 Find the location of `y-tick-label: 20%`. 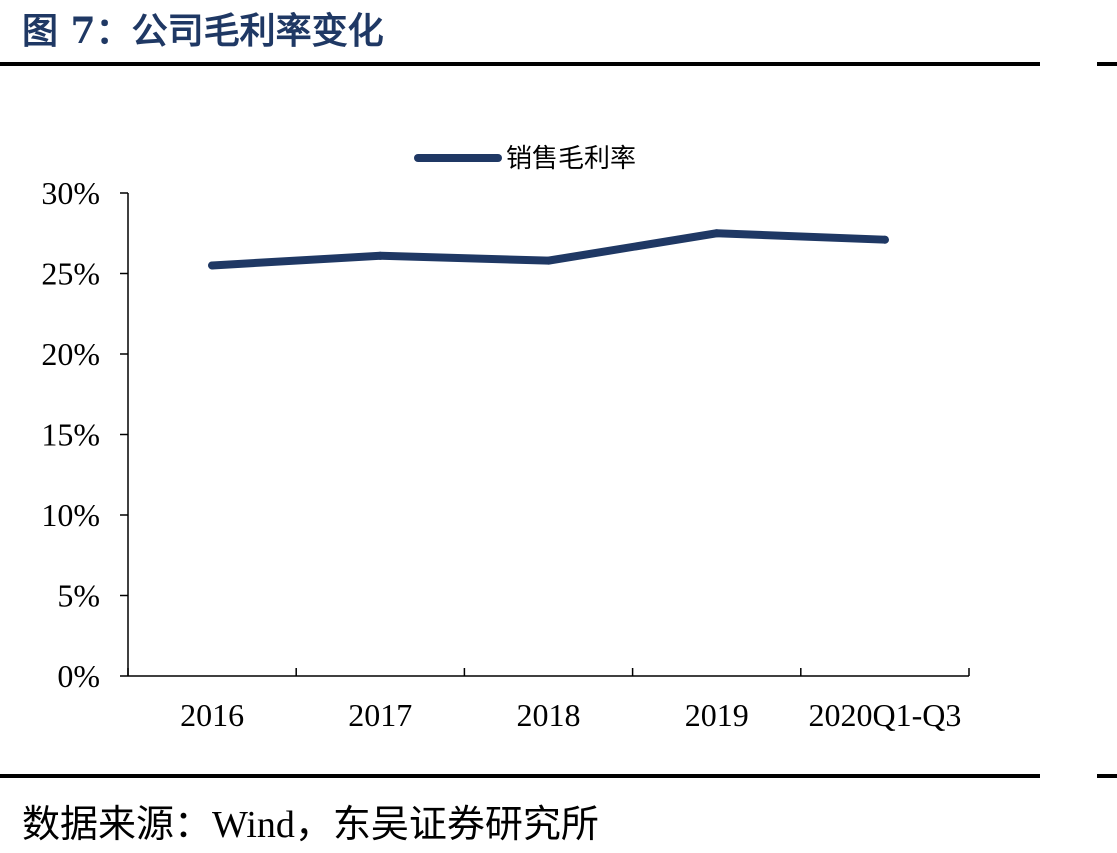

y-tick-label: 20% is located at coordinates (70, 354).